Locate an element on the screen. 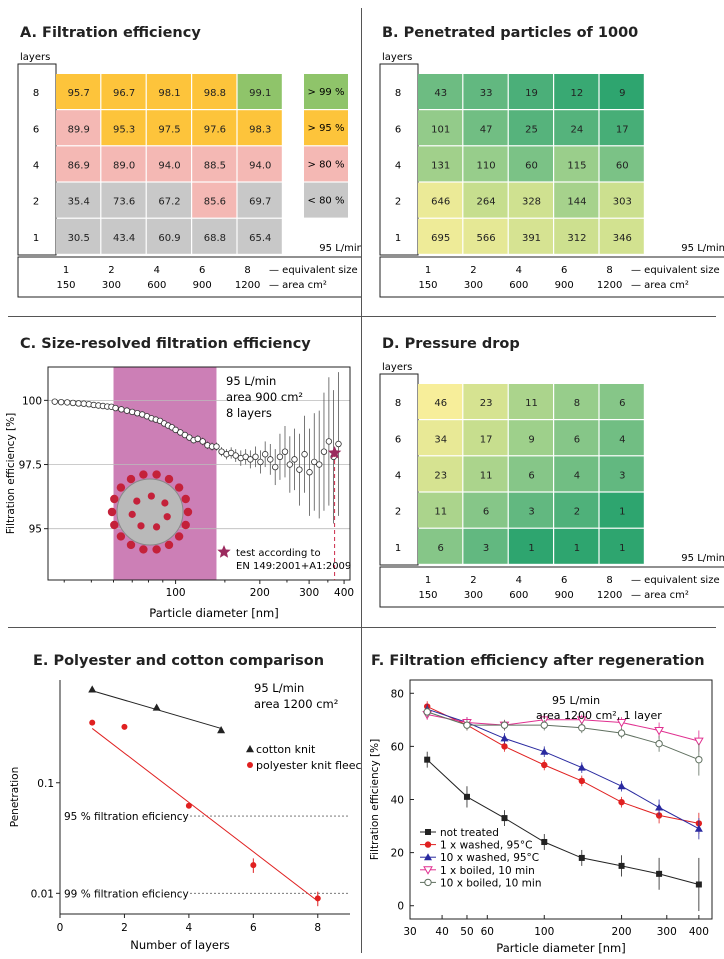 Image resolution: width=724 pixels, height=959 pixels. cell-value: 97.6 is located at coordinates (215, 129).